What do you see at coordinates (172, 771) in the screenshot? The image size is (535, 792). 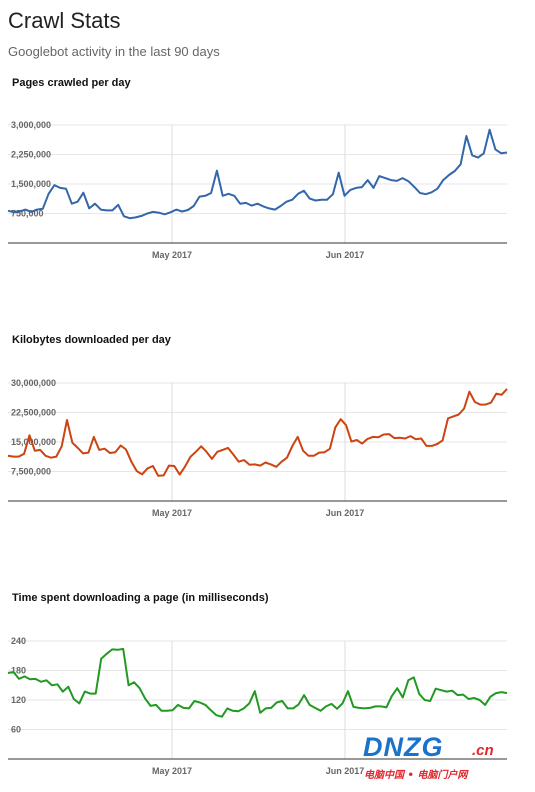 I see `time-x-tick-label: May 2017` at bounding box center [172, 771].